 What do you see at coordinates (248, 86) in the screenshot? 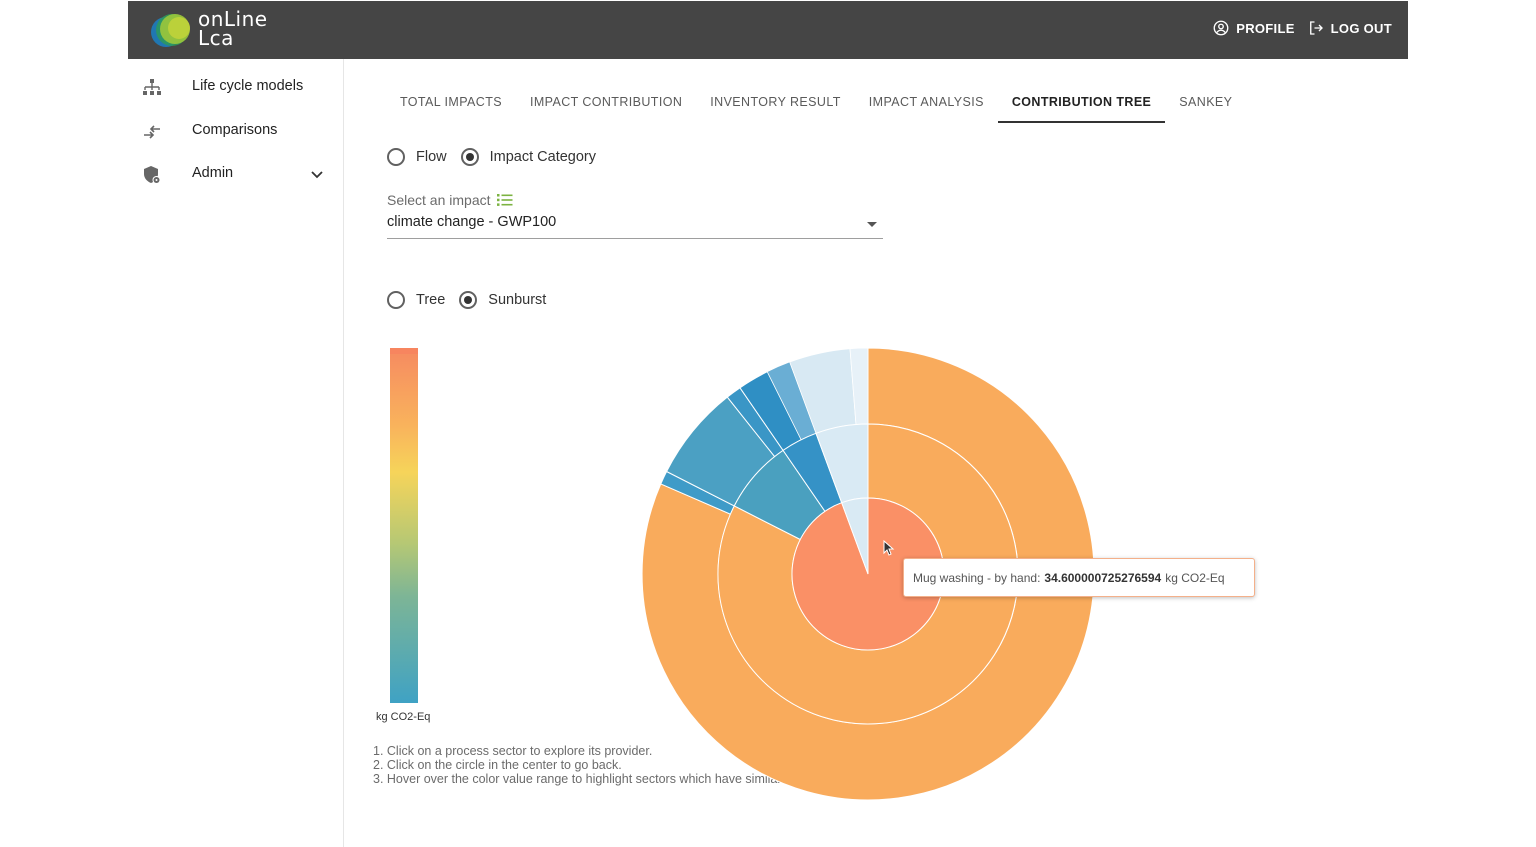
I see `sidebar-item-label: Life cycle models` at bounding box center [248, 86].